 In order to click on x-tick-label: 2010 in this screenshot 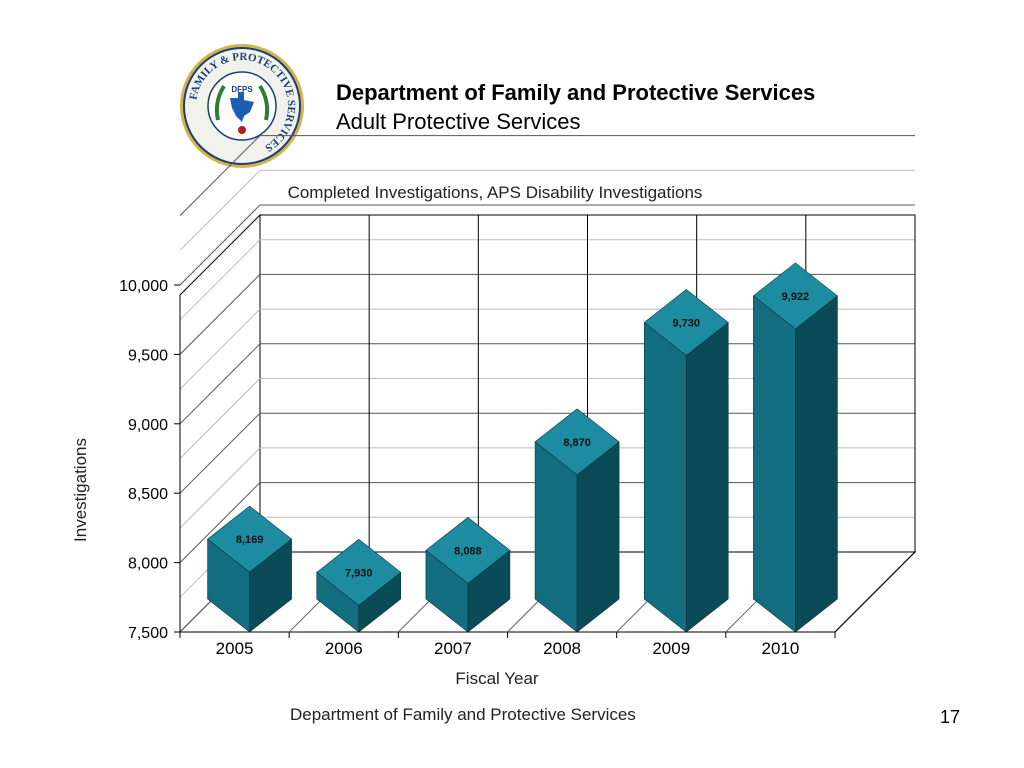, I will do `click(781, 648)`.